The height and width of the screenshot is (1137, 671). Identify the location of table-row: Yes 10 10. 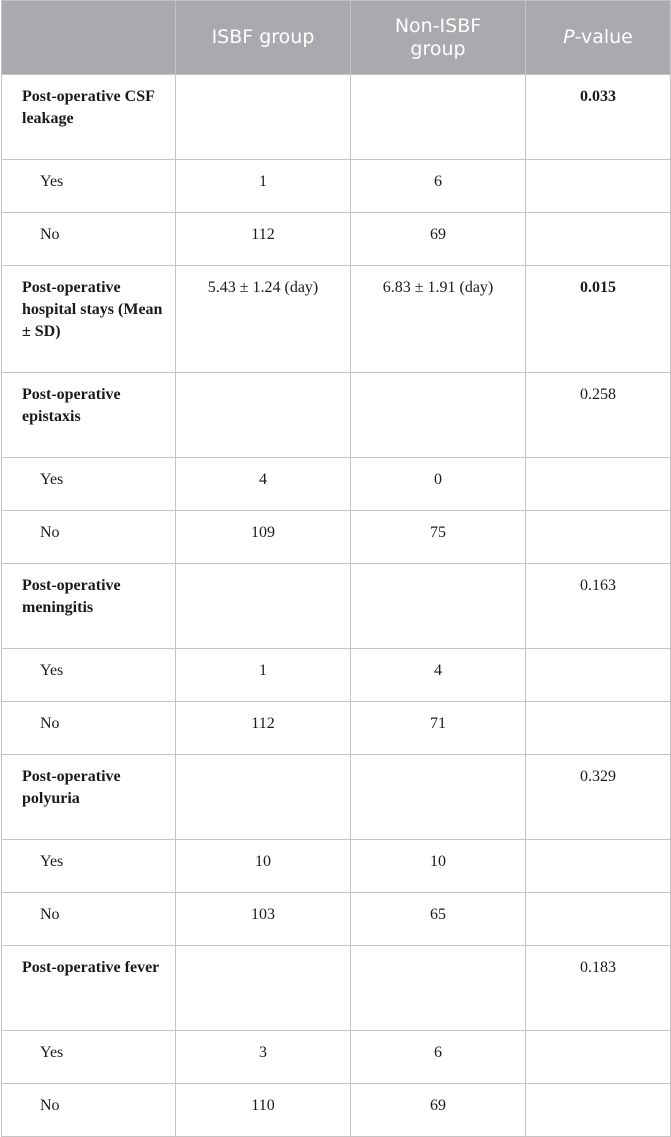
(336, 866).